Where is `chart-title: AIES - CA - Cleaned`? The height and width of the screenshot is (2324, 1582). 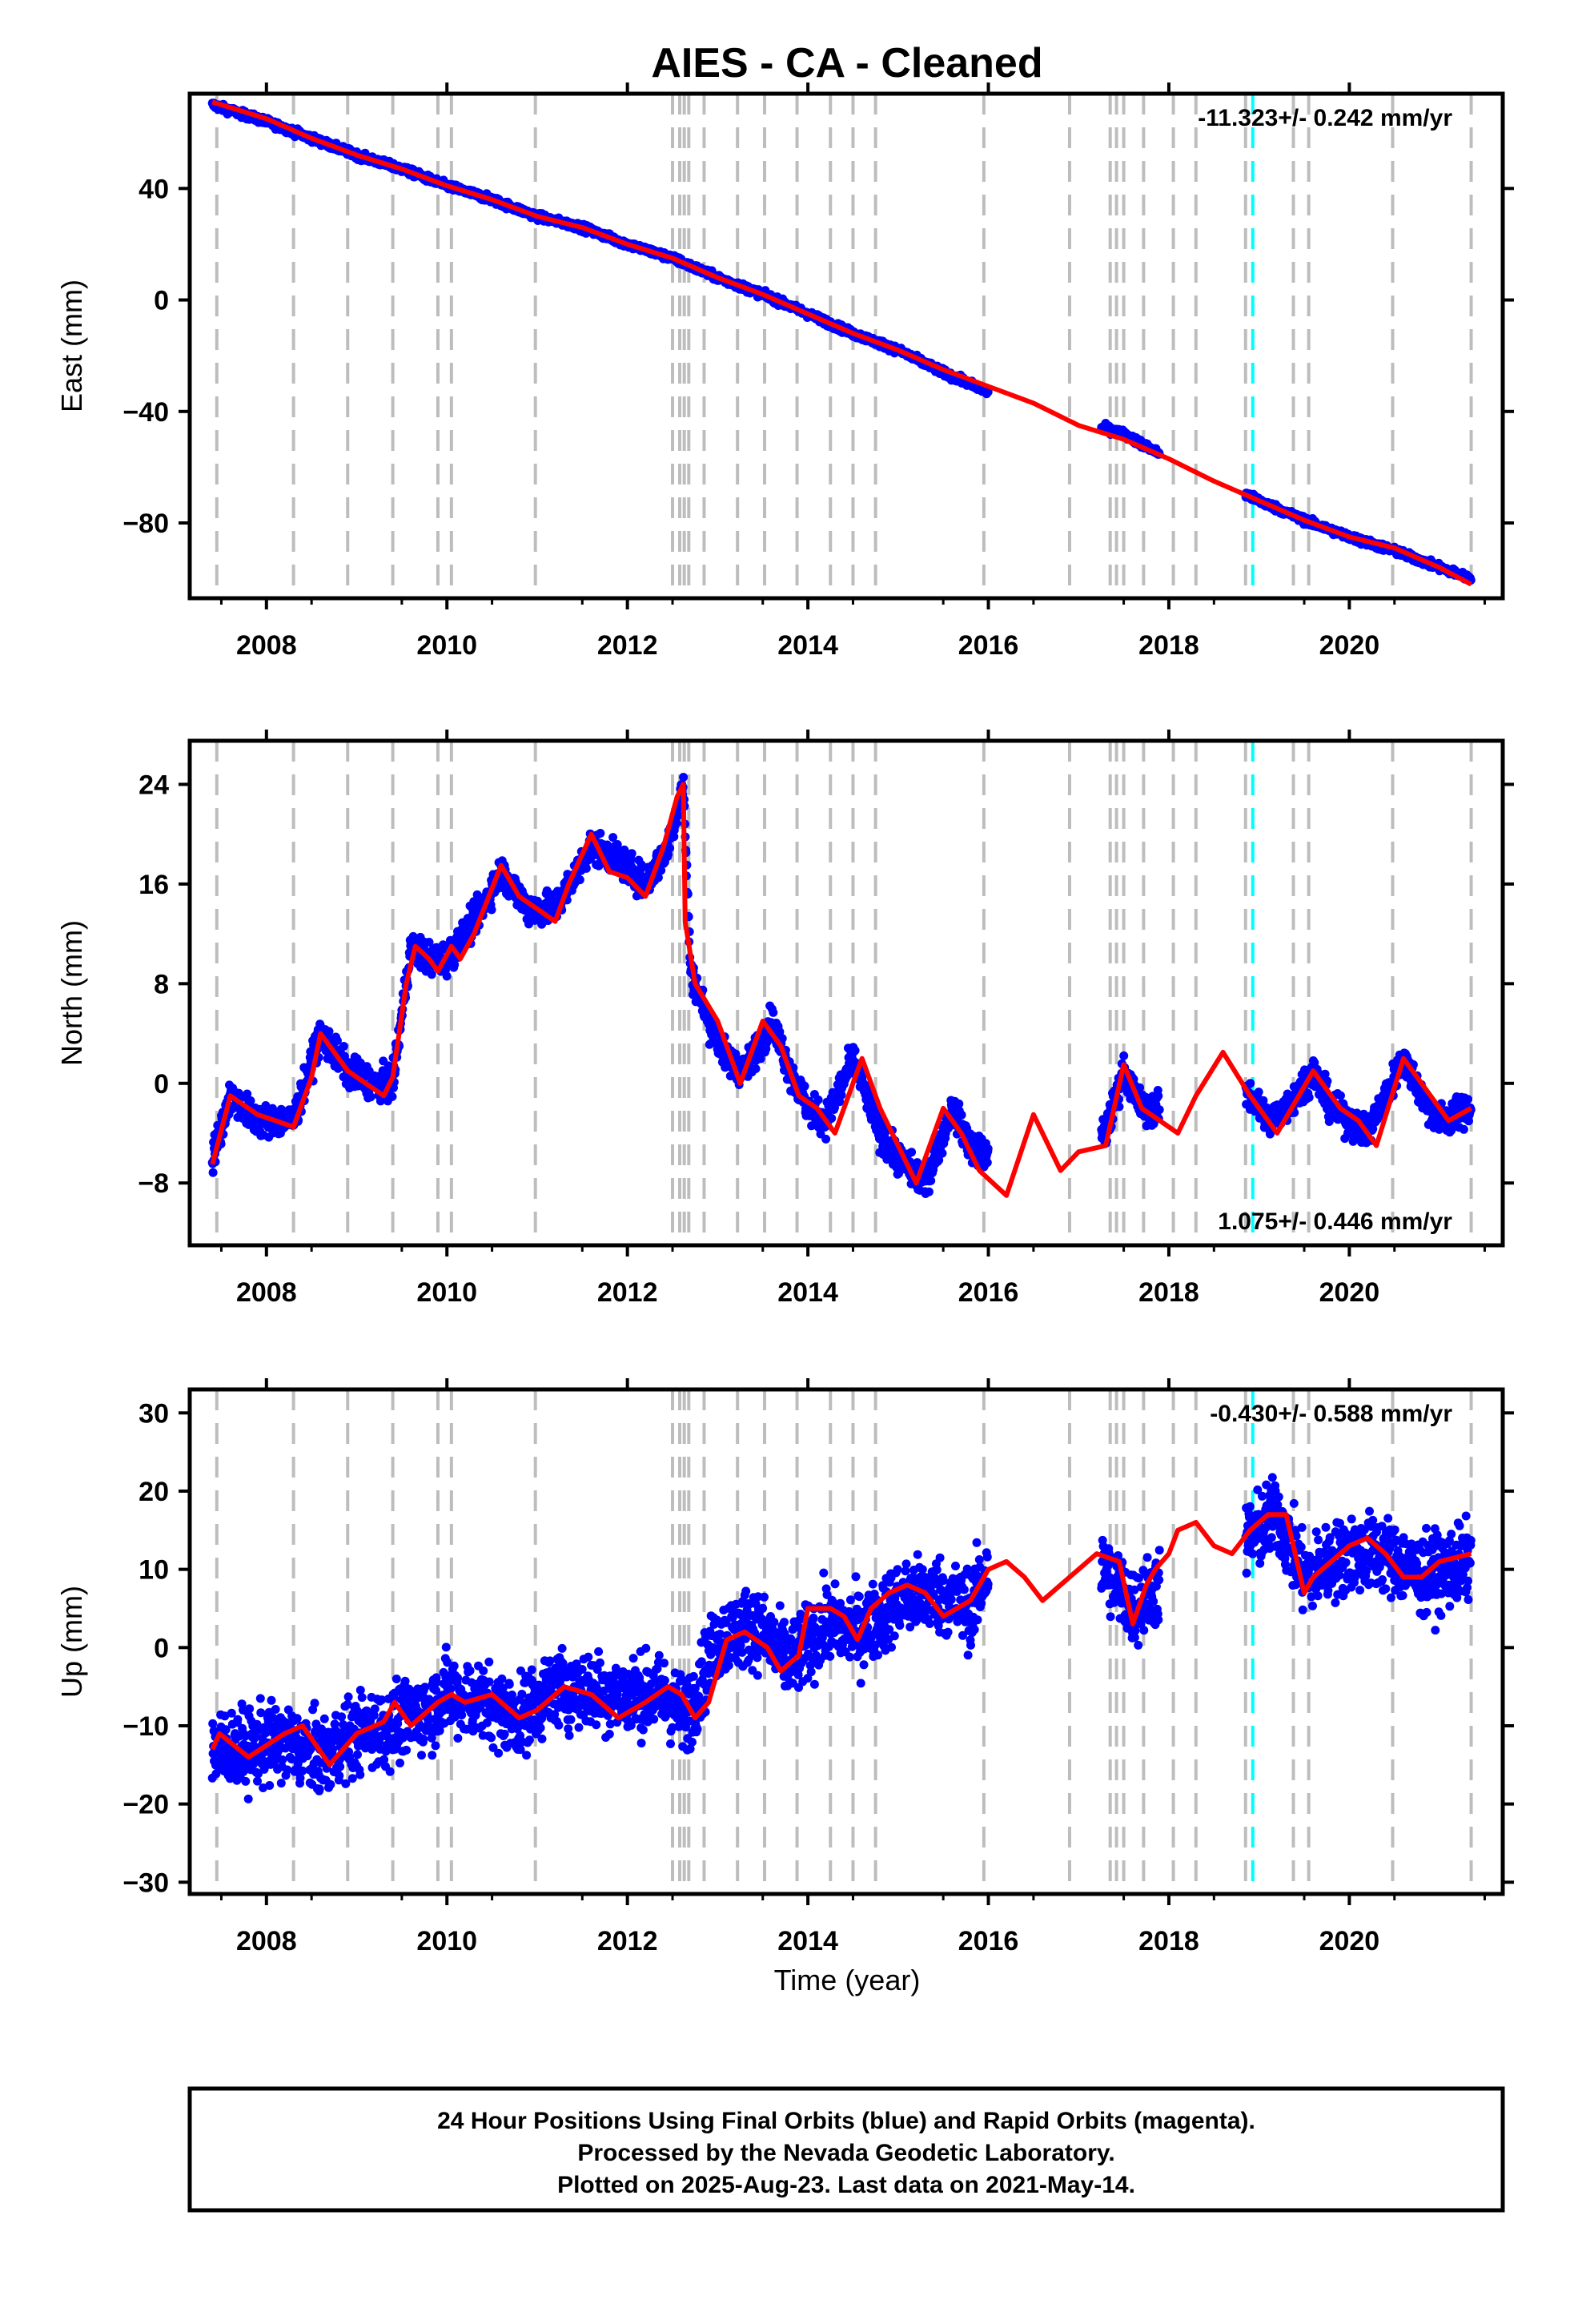
chart-title: AIES - CA - Cleaned is located at coordinates (847, 63).